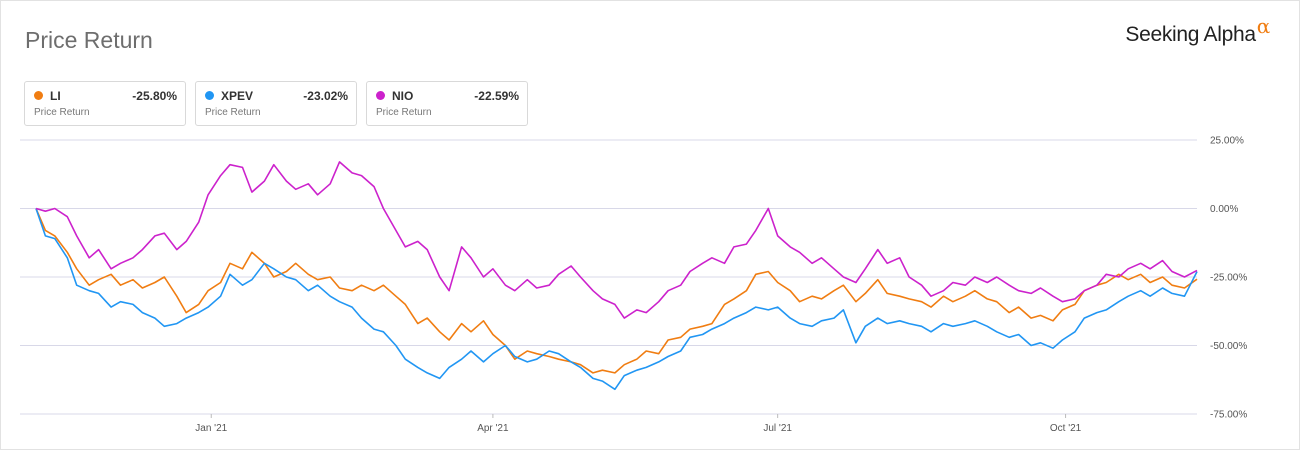  Describe the element at coordinates (1263, 26) in the screenshot. I see `alpha-icon: α` at that location.